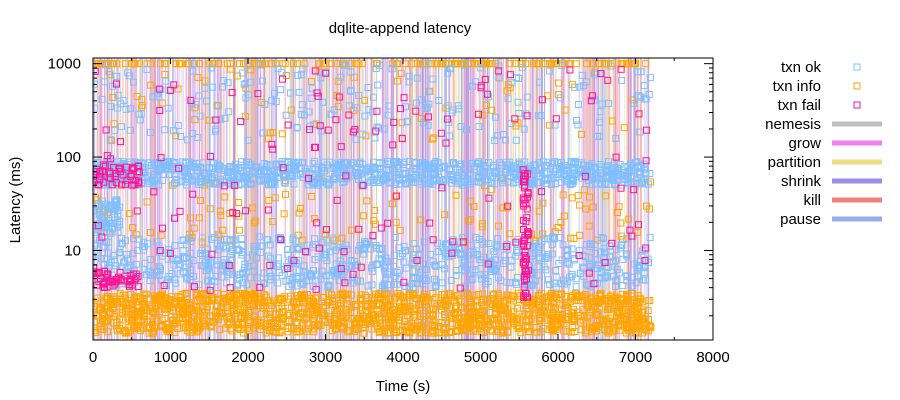 Image resolution: width=900 pixels, height=400 pixels. Describe the element at coordinates (68, 157) in the screenshot. I see `y-tick-label: 100` at that location.